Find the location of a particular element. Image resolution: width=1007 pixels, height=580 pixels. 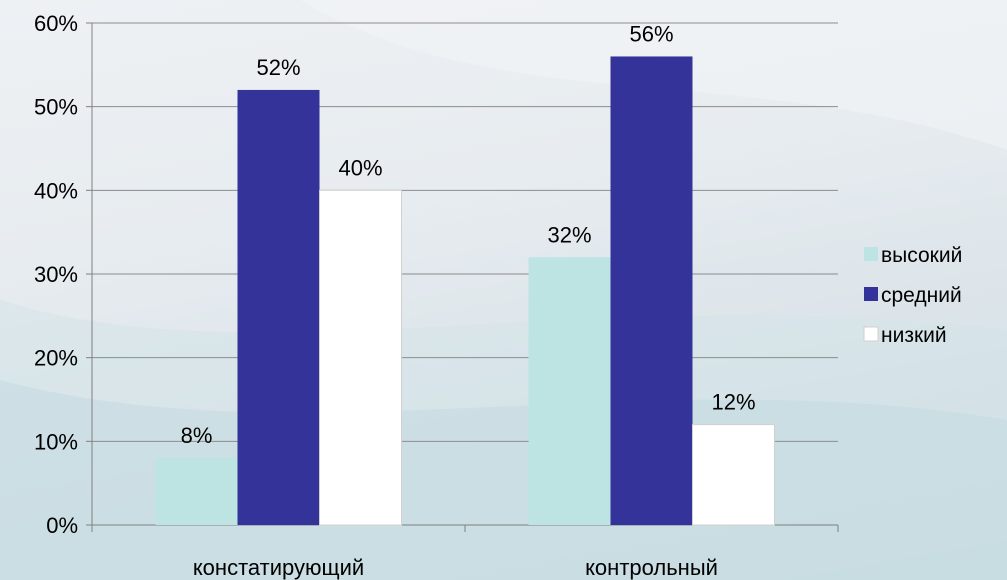

data-label: 12% is located at coordinates (733, 402).